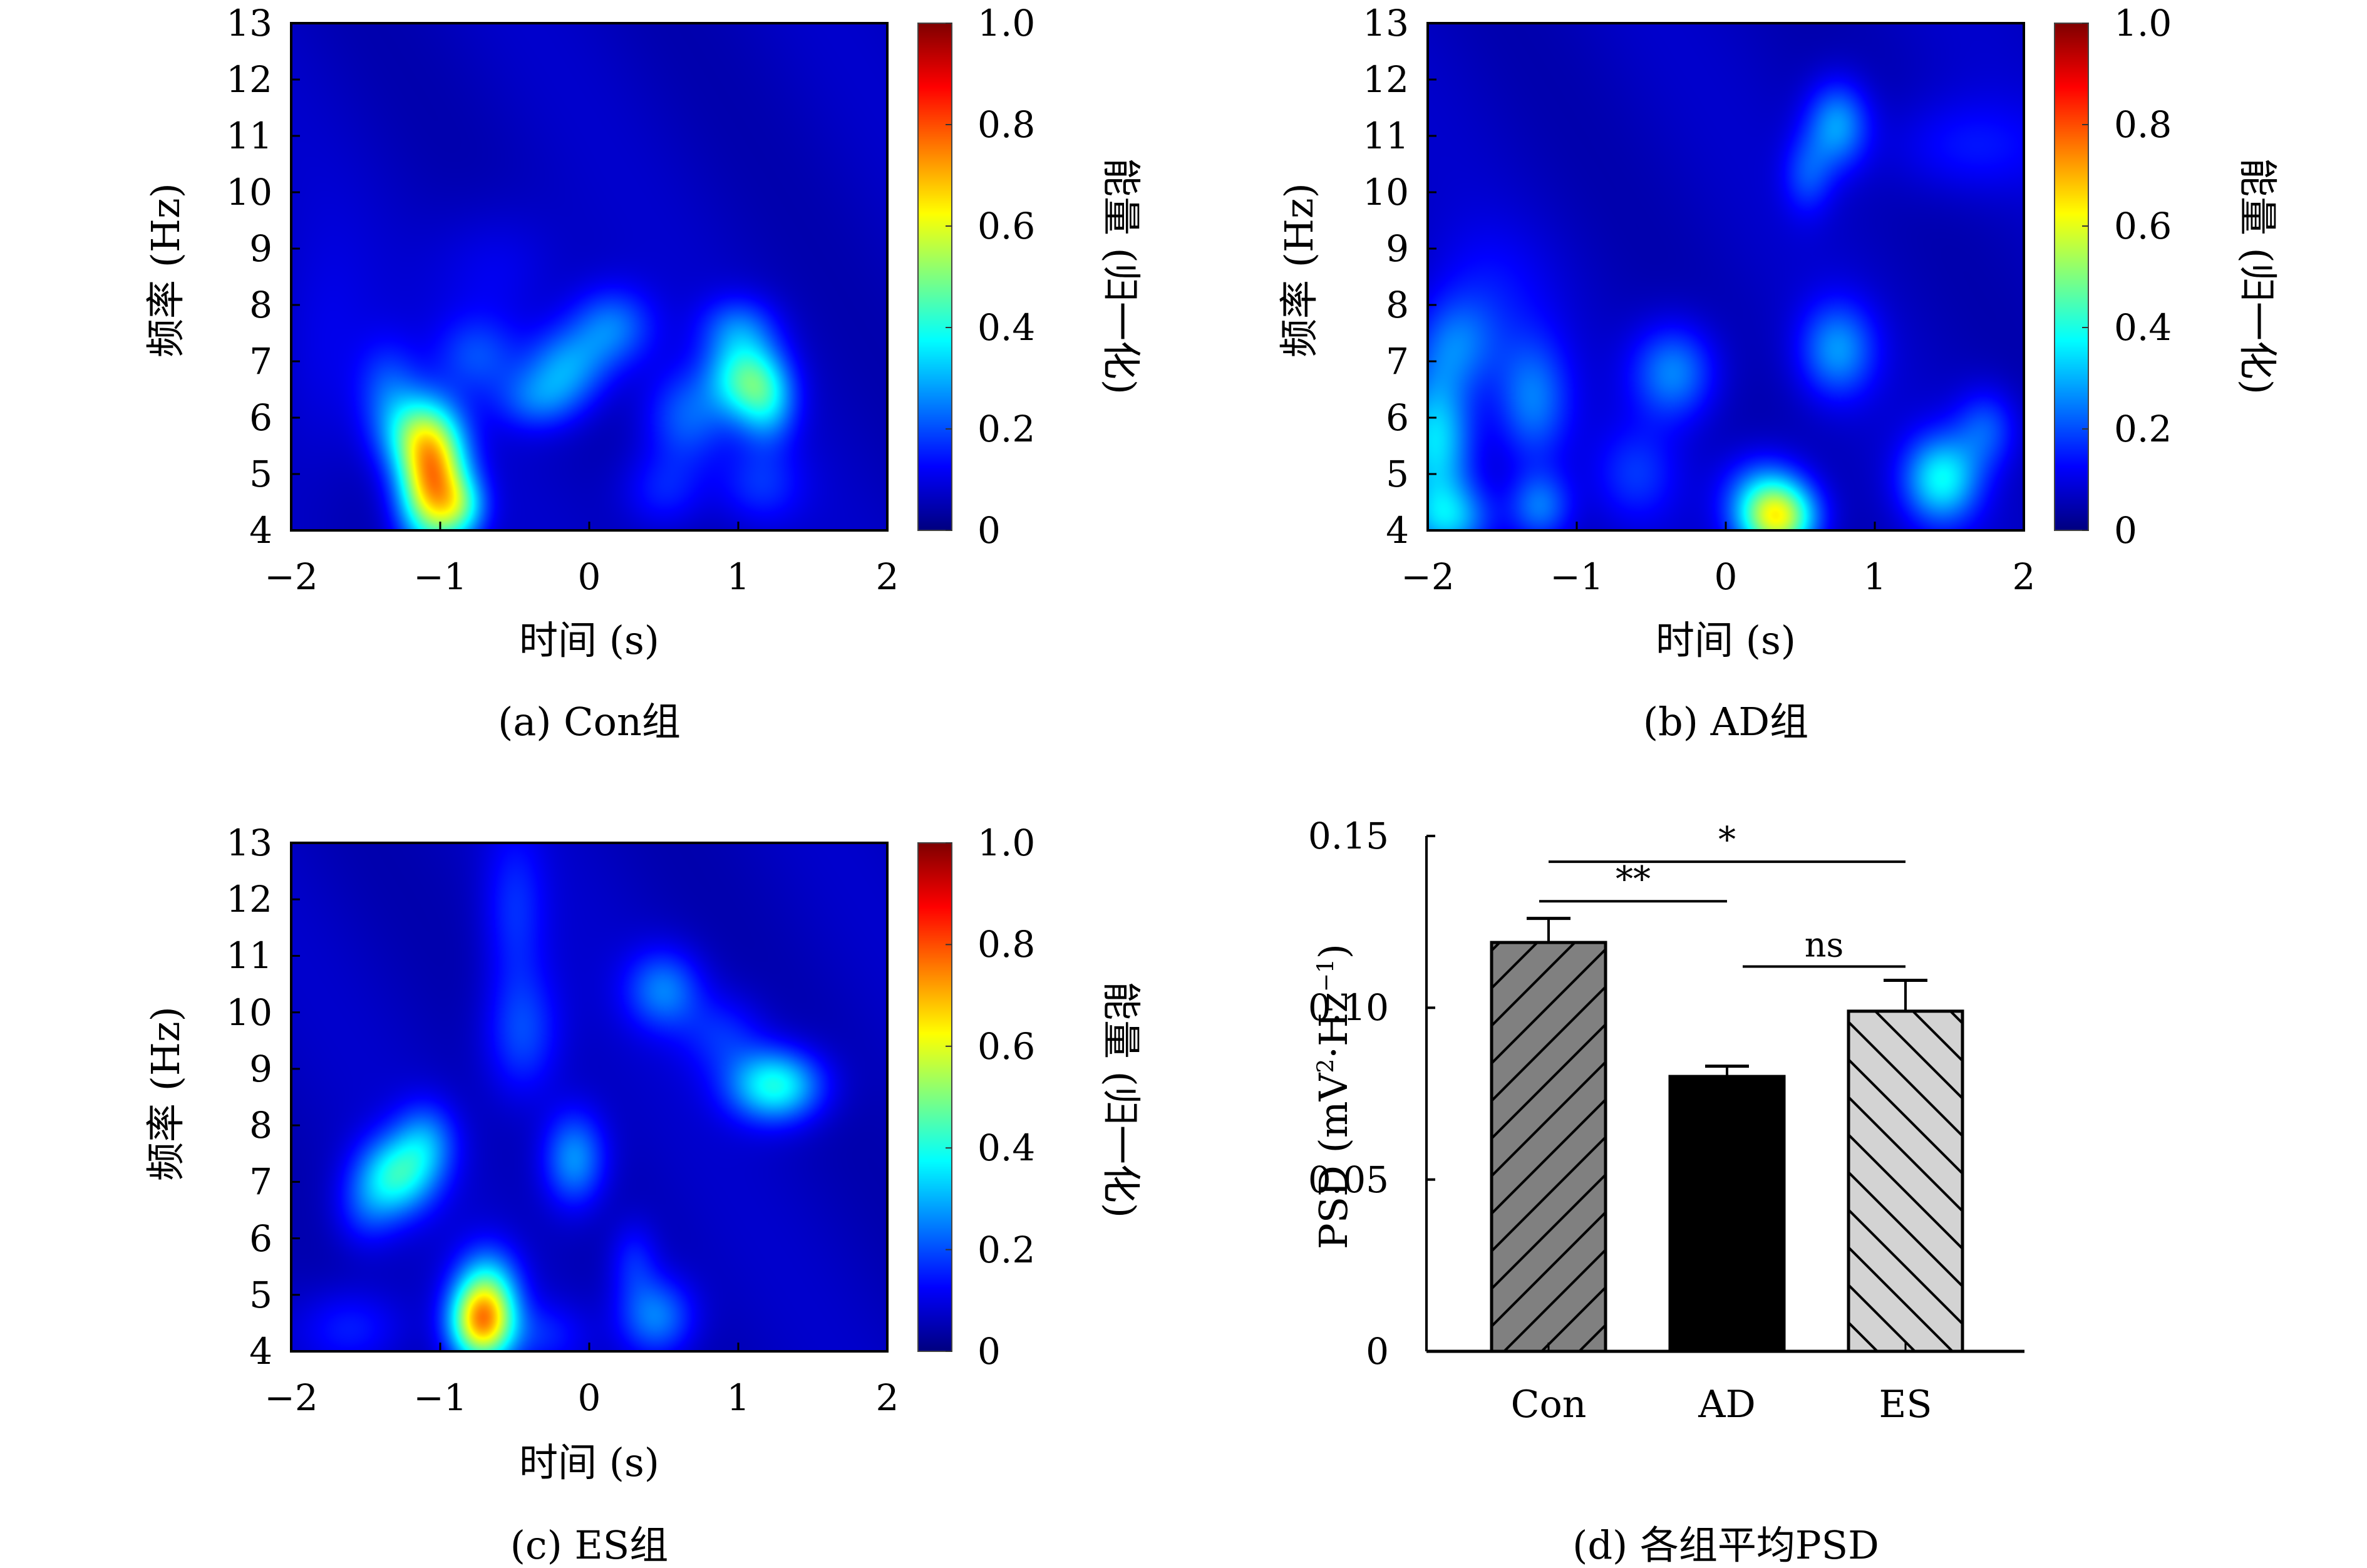 The height and width of the screenshot is (1568, 2367). I want to click on caption-a: (a) Con组, so click(589, 722).